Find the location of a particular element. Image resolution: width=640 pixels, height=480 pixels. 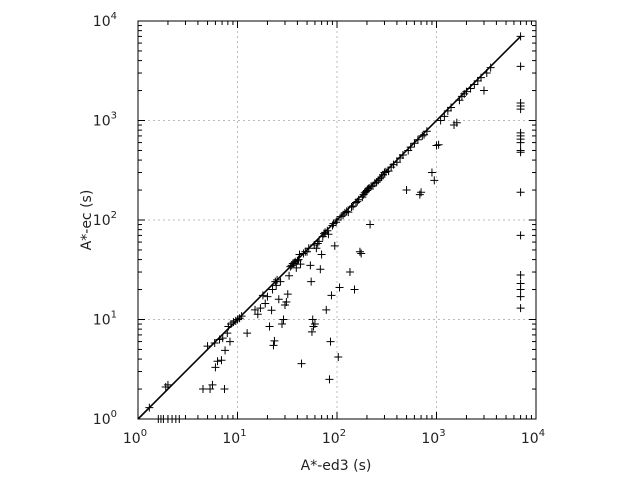

y-tick-label: 10⁰ is located at coordinates (105, 418).